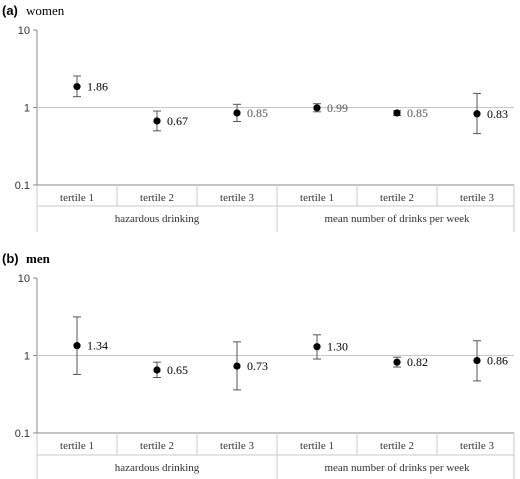 Image resolution: width=520 pixels, height=479 pixels. Describe the element at coordinates (10, 10) in the screenshot. I see `panel-label-a: (a)` at that location.